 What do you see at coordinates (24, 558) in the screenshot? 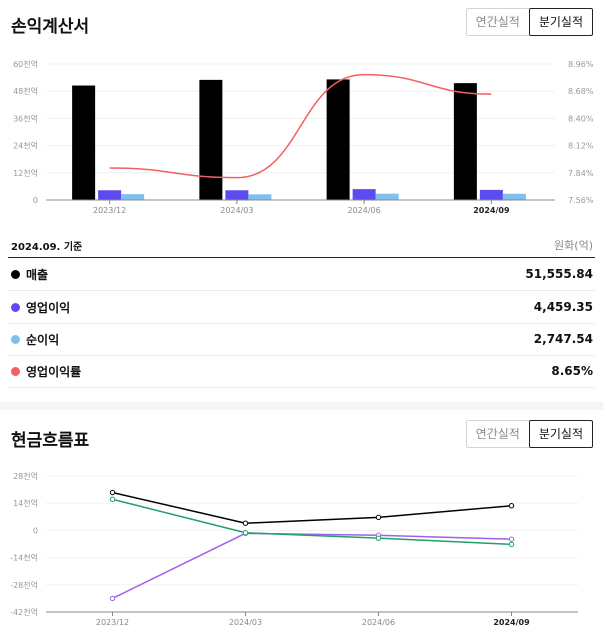
I see `y-tick-label: -14천억` at bounding box center [24, 558].